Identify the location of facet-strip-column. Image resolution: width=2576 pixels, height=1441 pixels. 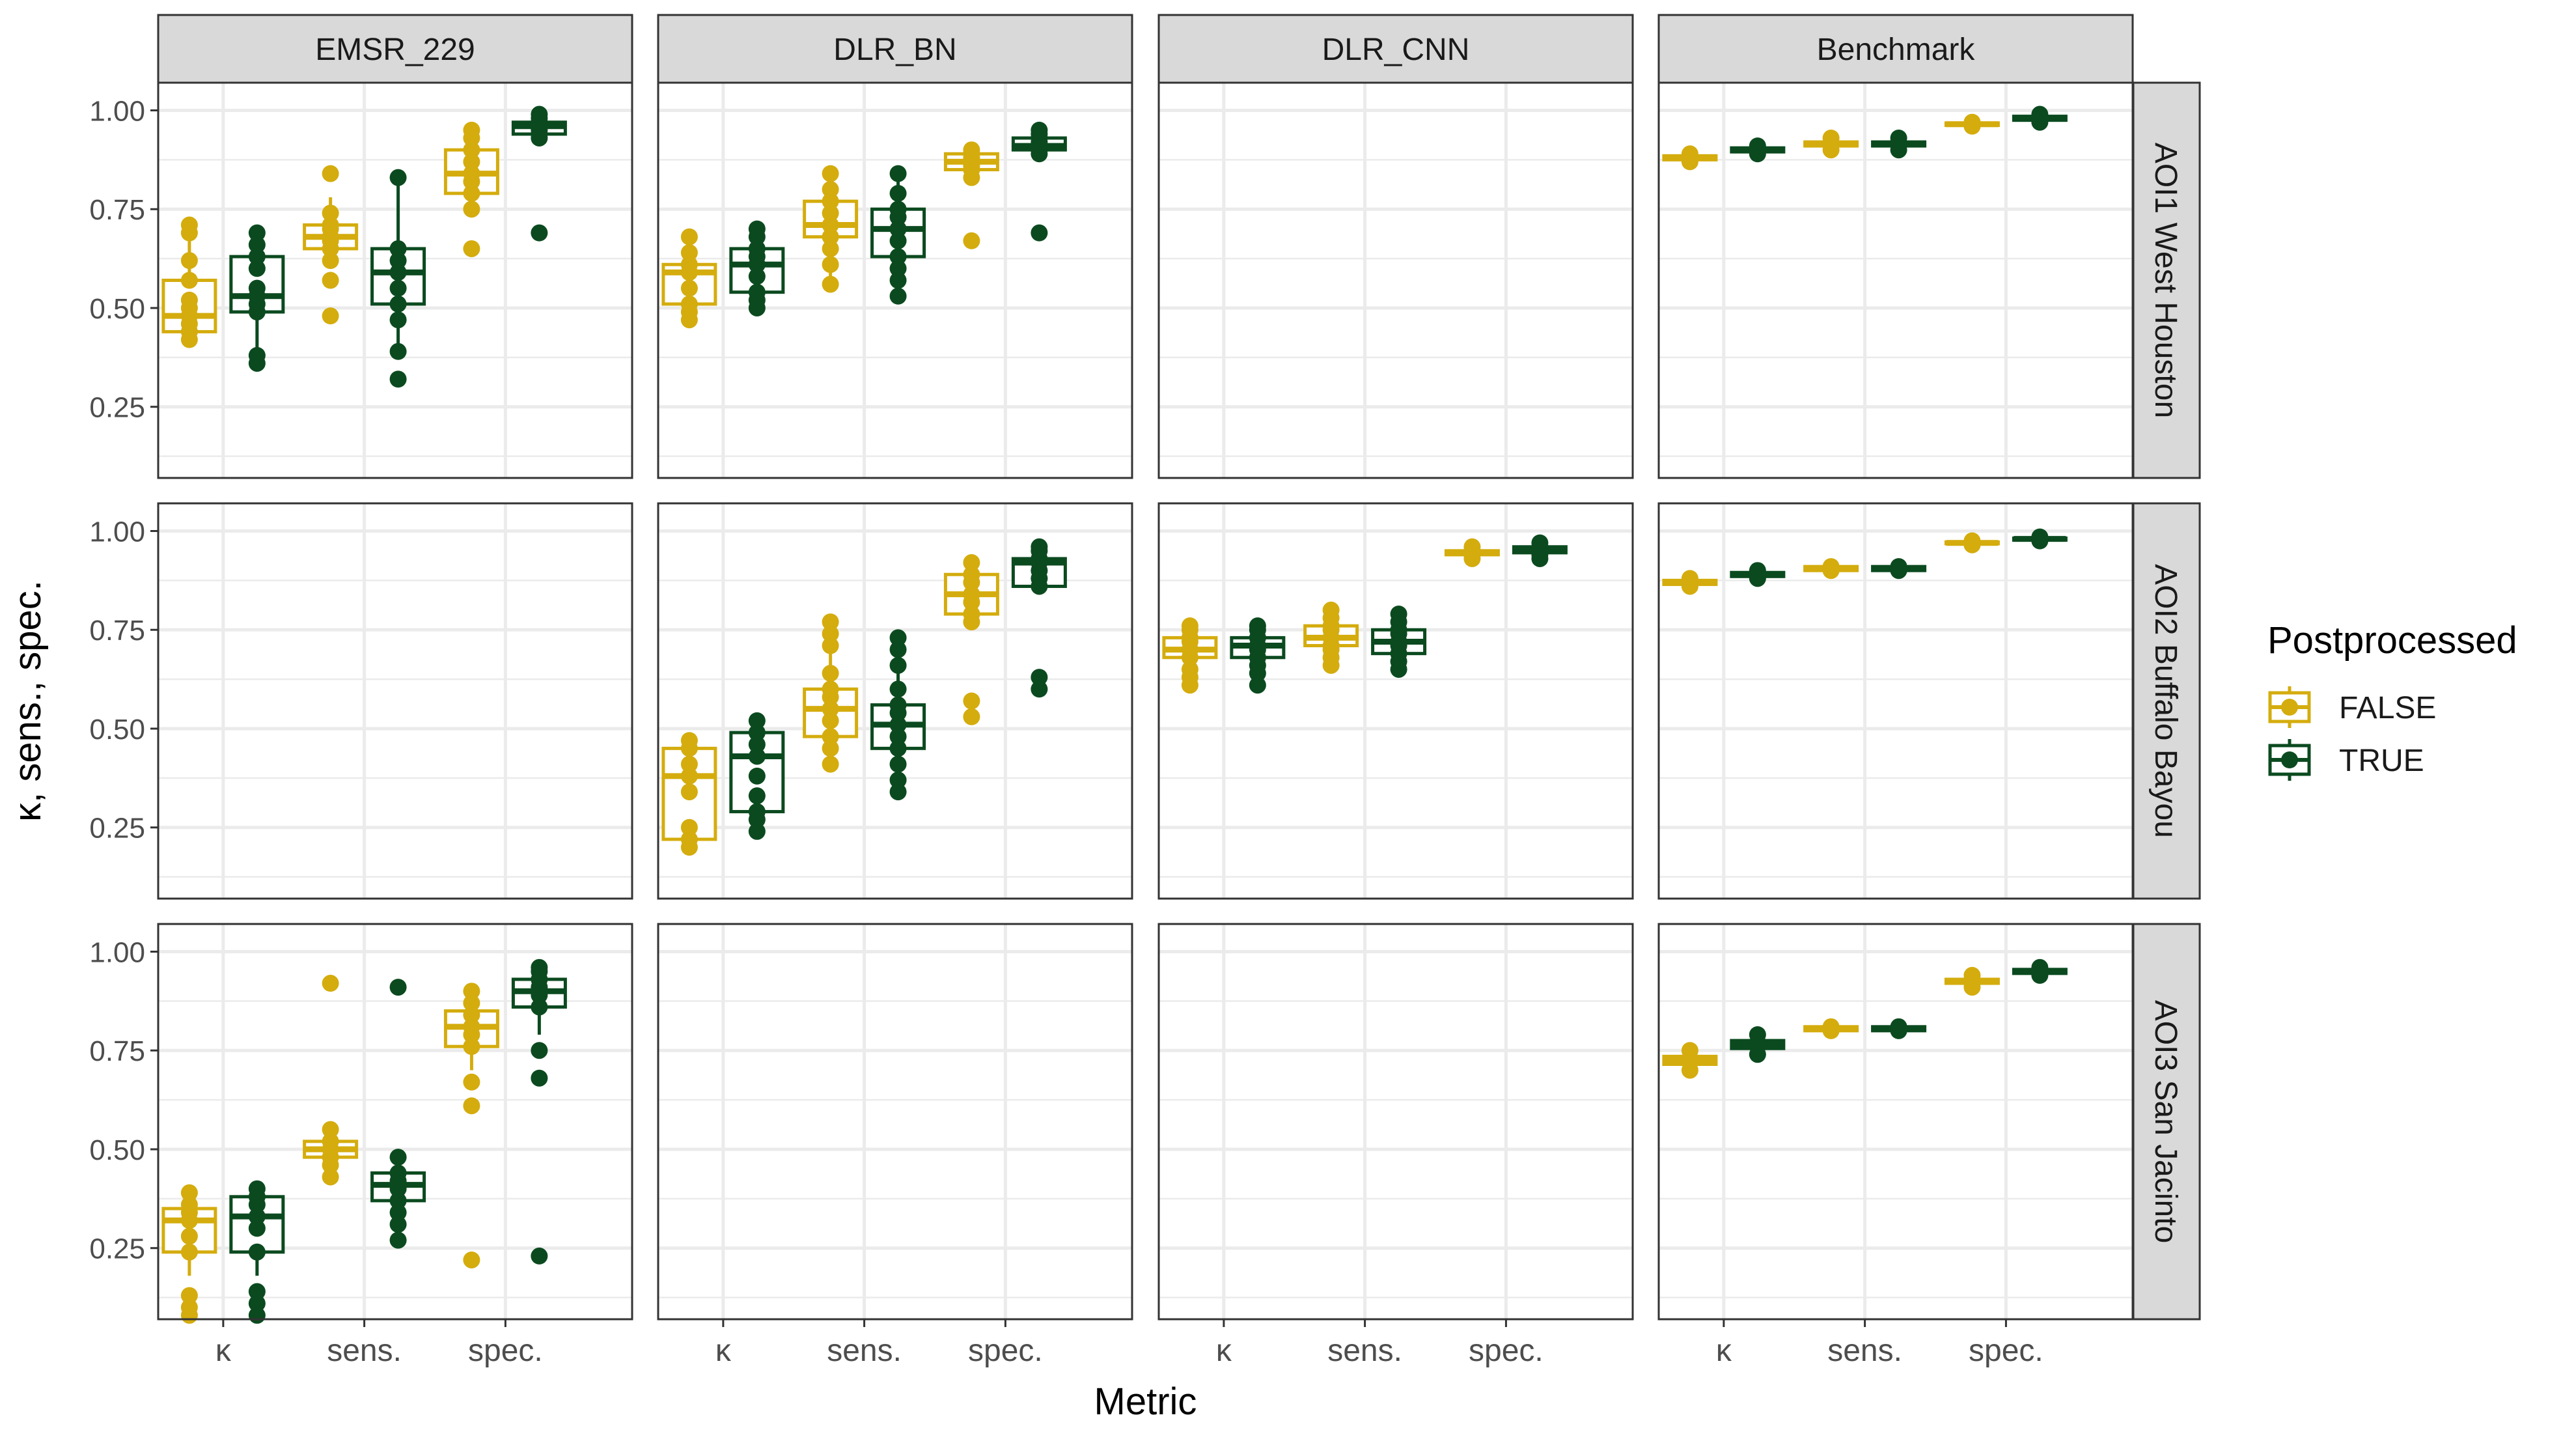
(1395, 49).